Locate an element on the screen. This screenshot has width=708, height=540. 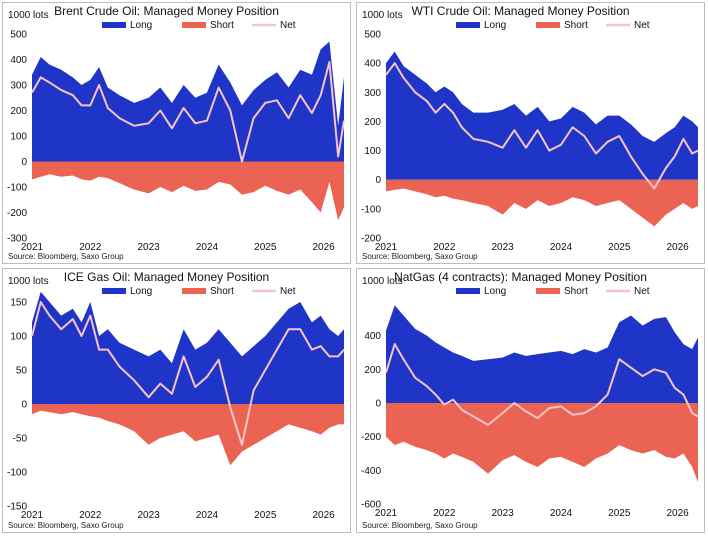
chart-title: WTI Crude Oil: Managed Money Position is located at coordinates (520, 11).